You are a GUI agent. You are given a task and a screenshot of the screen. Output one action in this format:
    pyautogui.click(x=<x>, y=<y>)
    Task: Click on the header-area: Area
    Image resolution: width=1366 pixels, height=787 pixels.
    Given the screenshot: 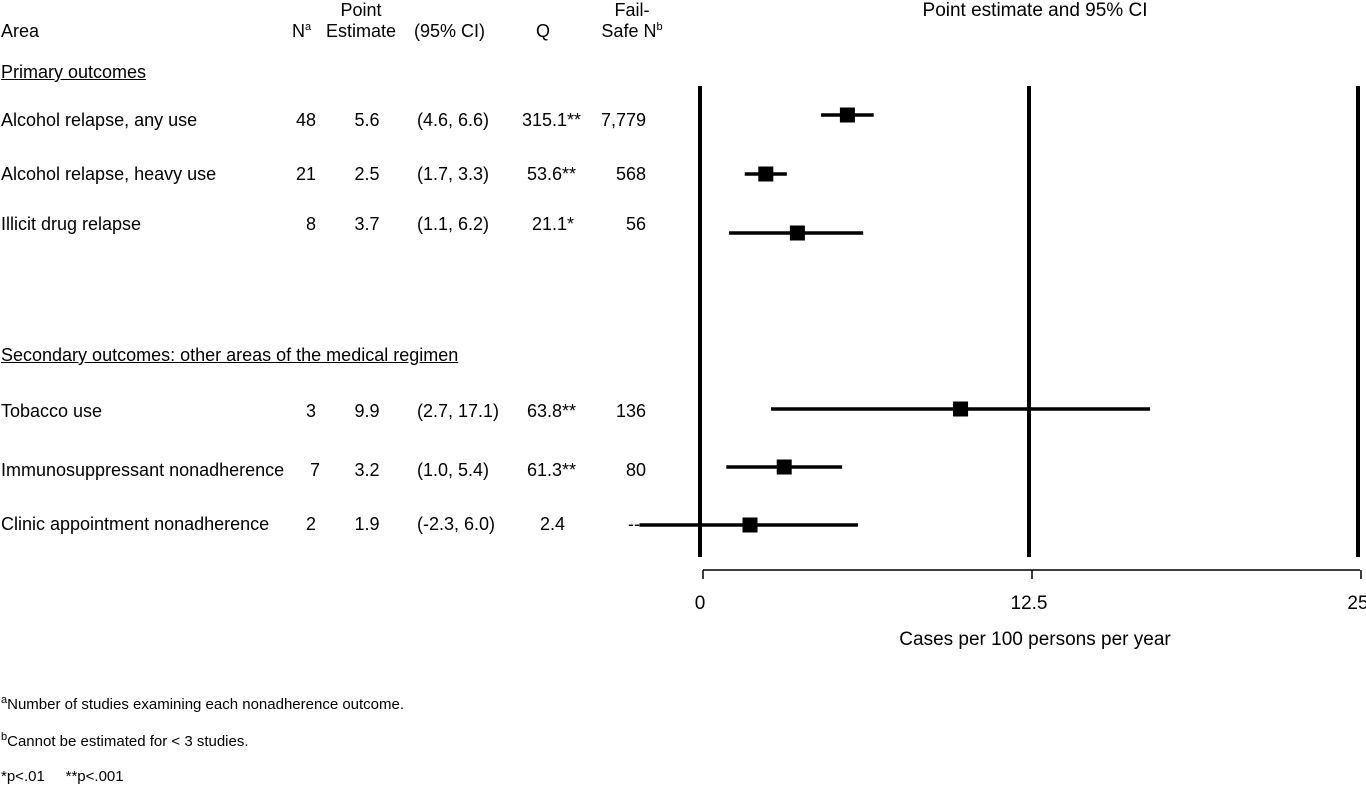 What is the action you would take?
    pyautogui.click(x=20, y=31)
    